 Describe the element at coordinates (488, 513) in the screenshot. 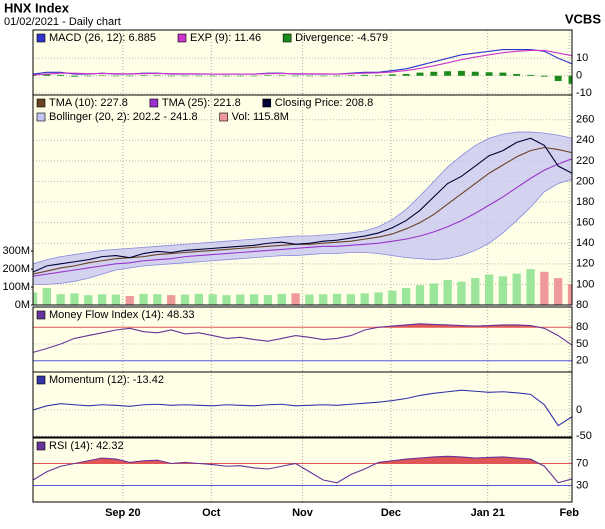

I see `x-tick-label: Jan 21` at that location.